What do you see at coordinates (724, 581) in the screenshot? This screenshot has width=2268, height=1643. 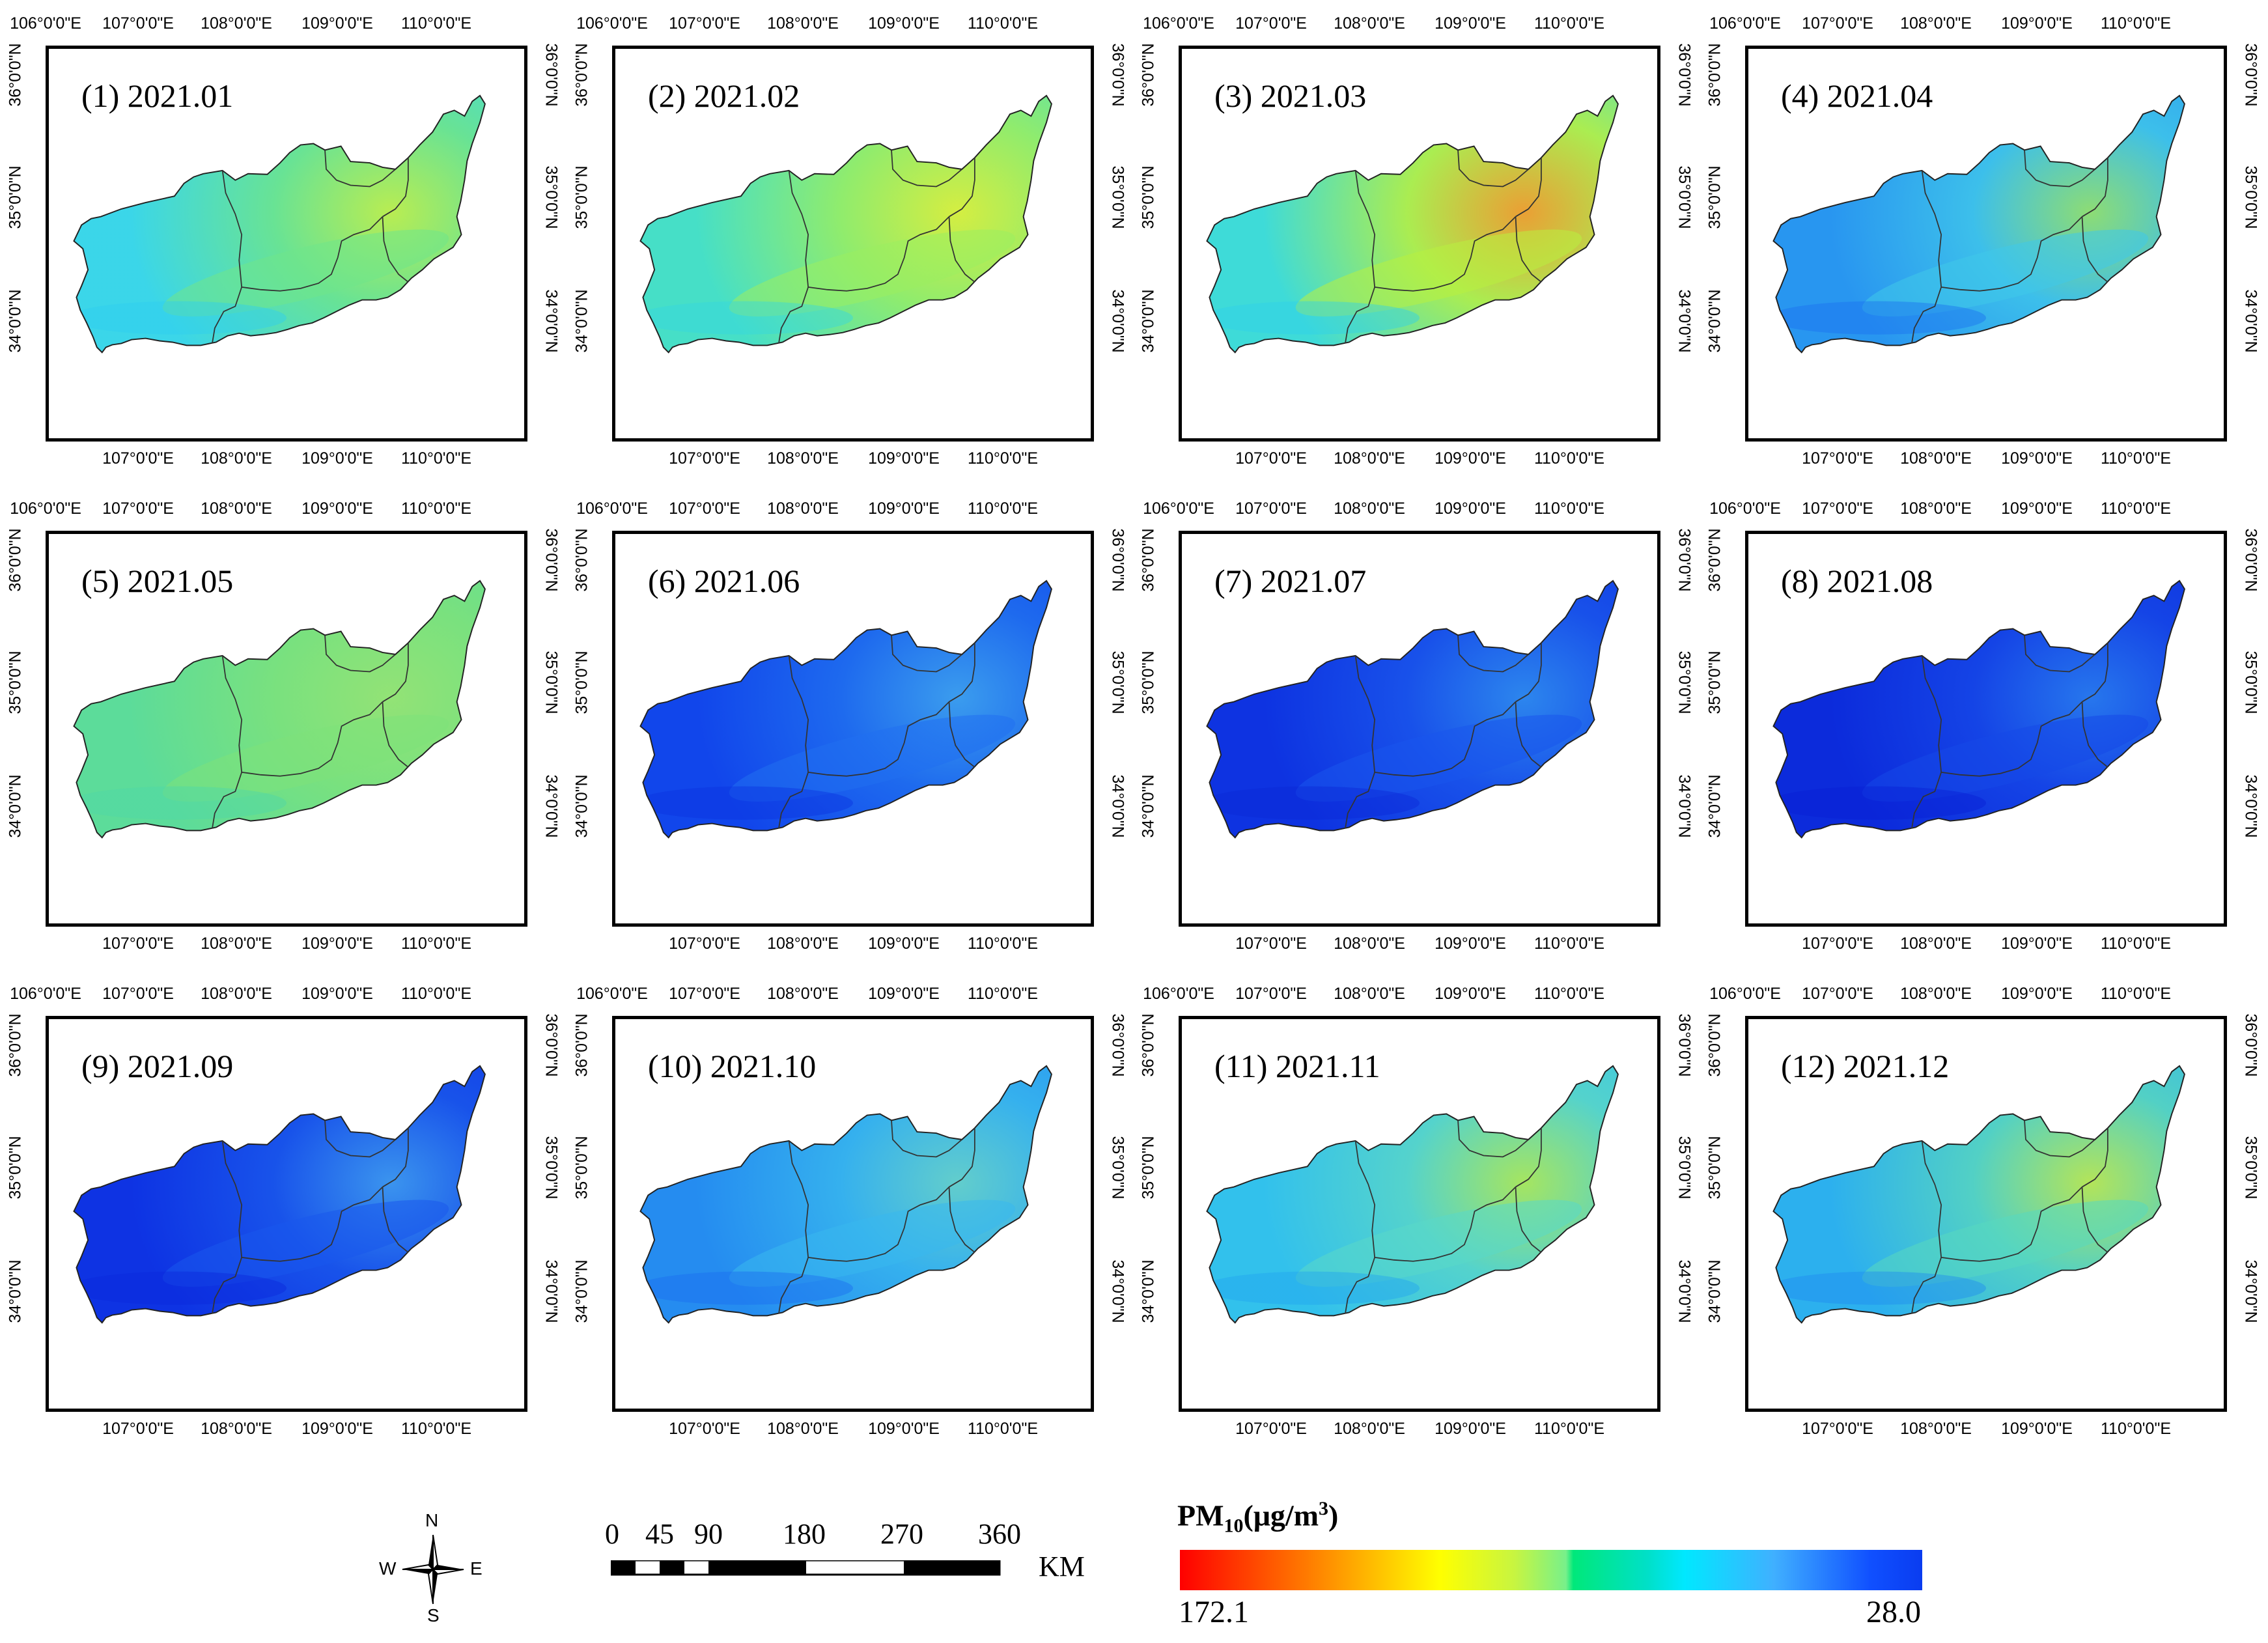 I see `panel-date-label: (6) 2021.06` at bounding box center [724, 581].